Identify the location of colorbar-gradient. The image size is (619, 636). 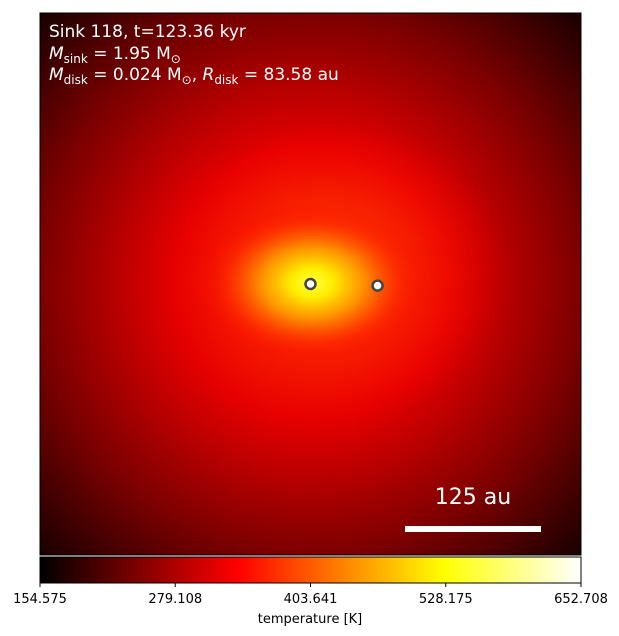
(310, 570).